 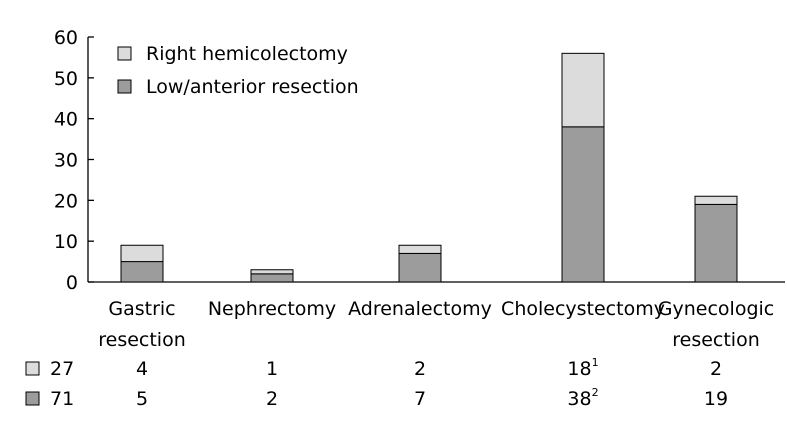 I want to click on table-cell: 382, so click(x=582, y=398).